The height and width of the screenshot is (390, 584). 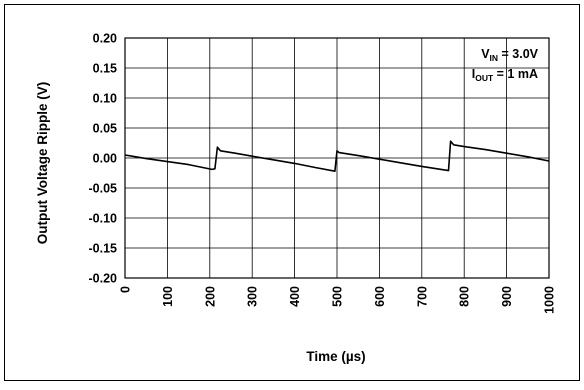 What do you see at coordinates (103, 279) in the screenshot?
I see `y-tick-label: -0.20` at bounding box center [103, 279].